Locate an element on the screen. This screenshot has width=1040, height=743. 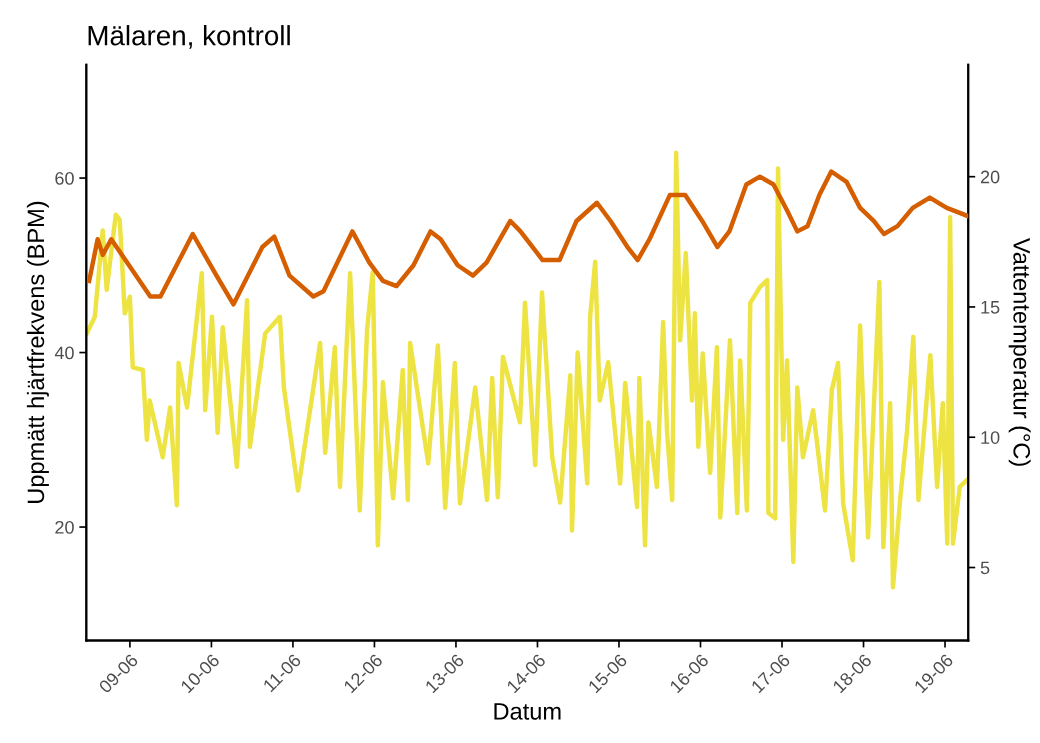
y-tick-label: 60 is located at coordinates (64, 178).